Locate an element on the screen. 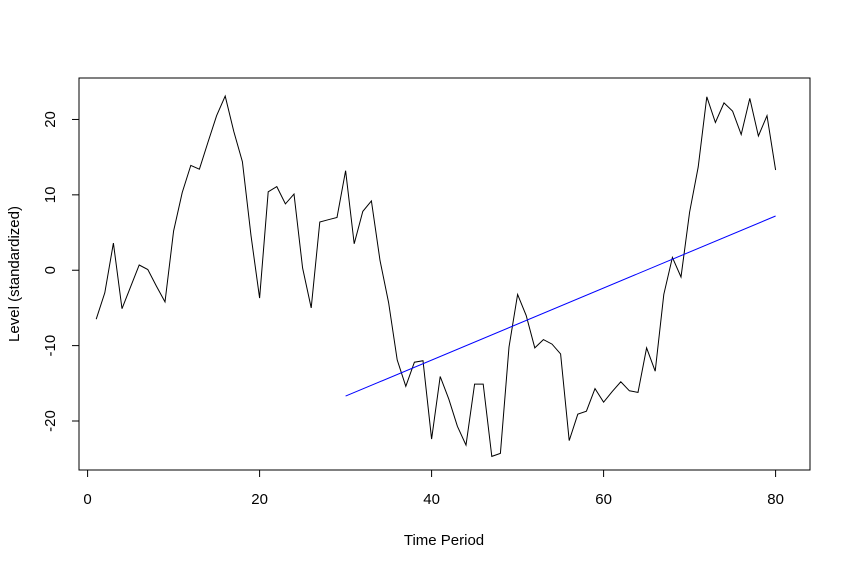  y-tick-label: 0 is located at coordinates (50, 270).